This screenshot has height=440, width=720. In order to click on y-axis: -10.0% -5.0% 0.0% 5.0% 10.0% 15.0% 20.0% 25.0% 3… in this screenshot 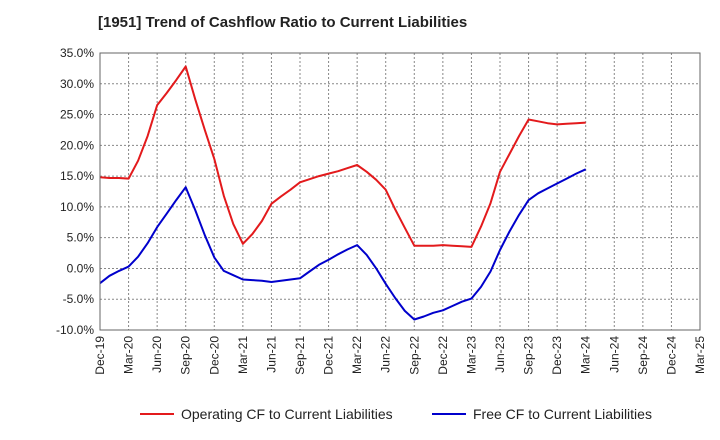, I will do `click(75, 191)`.